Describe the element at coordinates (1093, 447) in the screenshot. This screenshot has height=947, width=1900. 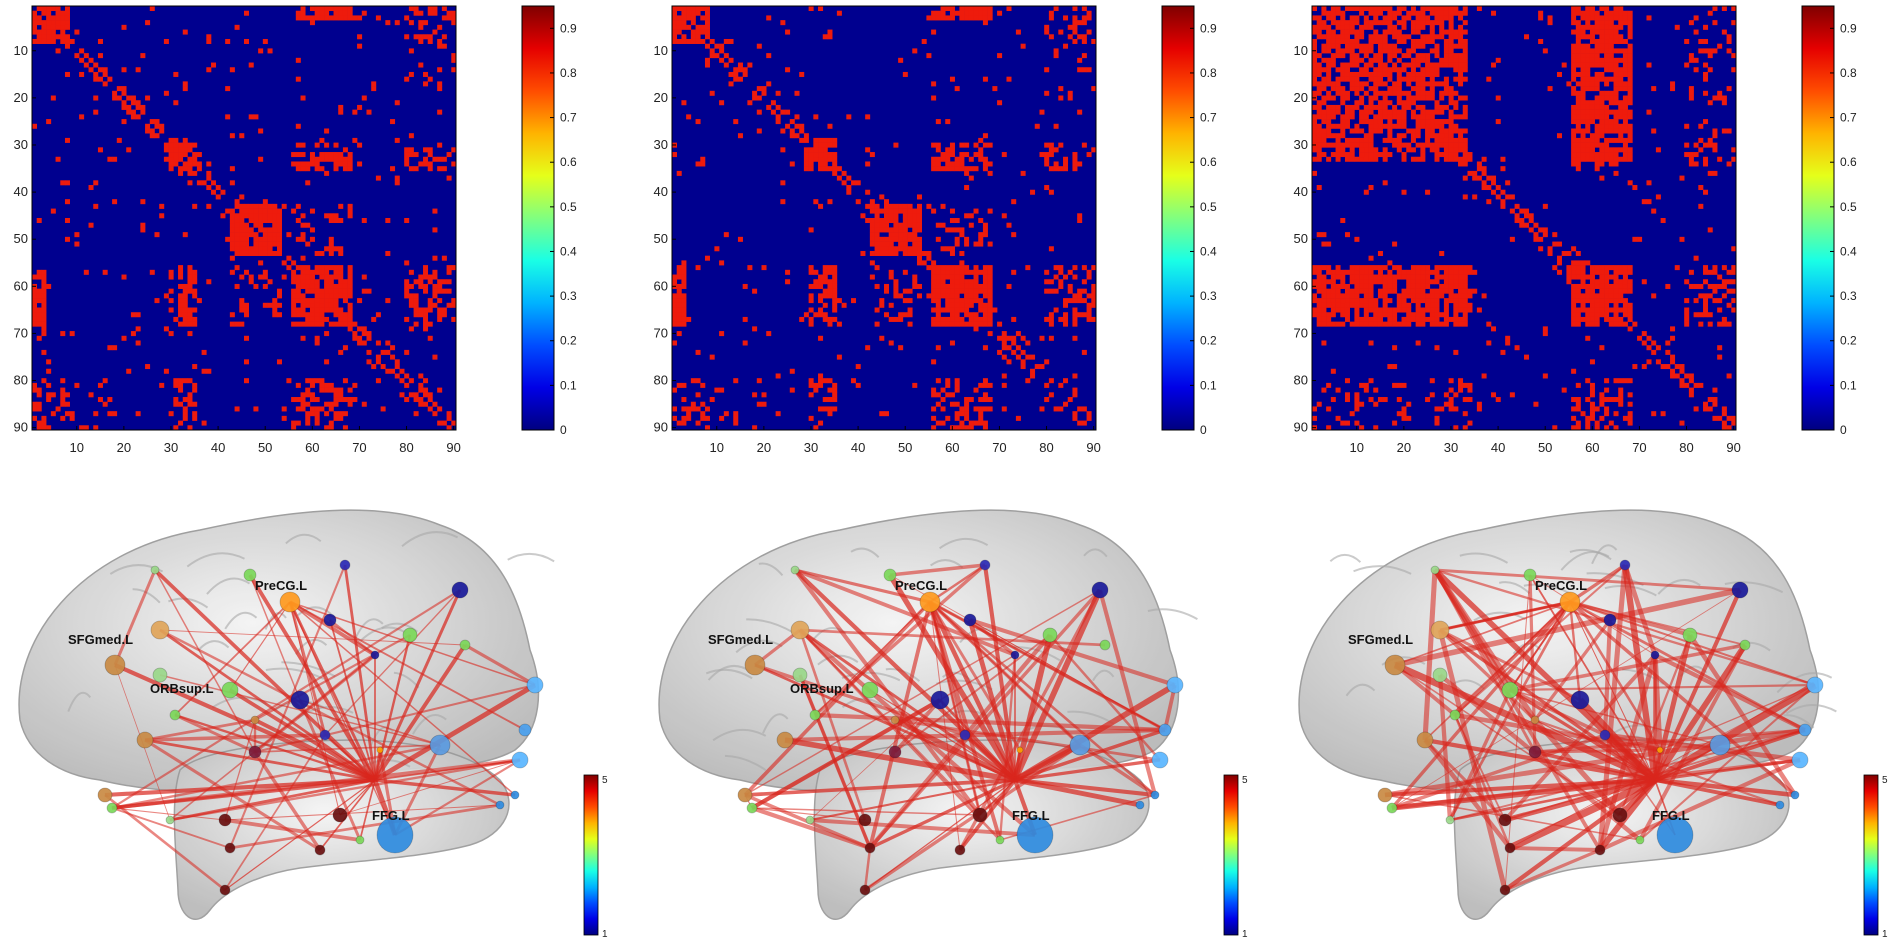
I see `x-tick-label: 90` at that location.